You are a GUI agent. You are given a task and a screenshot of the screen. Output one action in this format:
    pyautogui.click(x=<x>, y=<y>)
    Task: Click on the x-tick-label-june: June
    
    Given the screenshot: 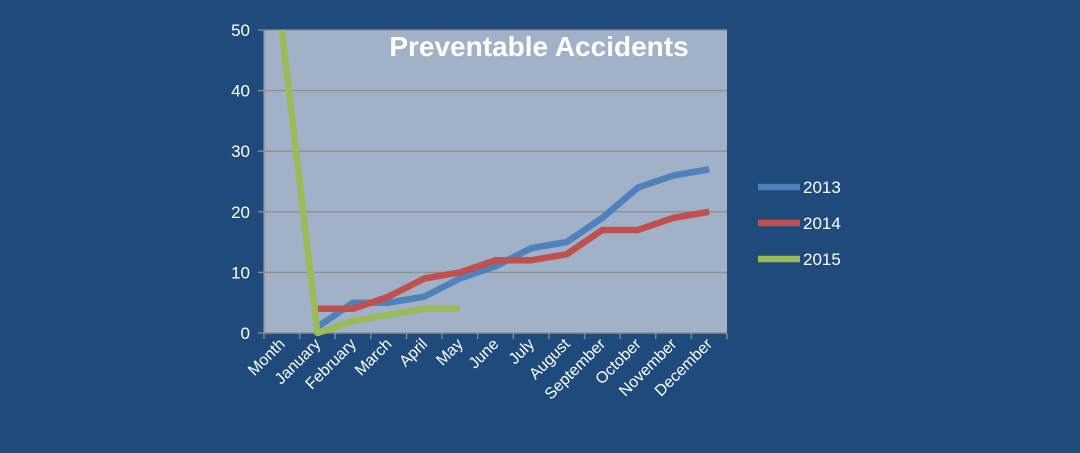 What is the action you would take?
    pyautogui.click(x=484, y=354)
    